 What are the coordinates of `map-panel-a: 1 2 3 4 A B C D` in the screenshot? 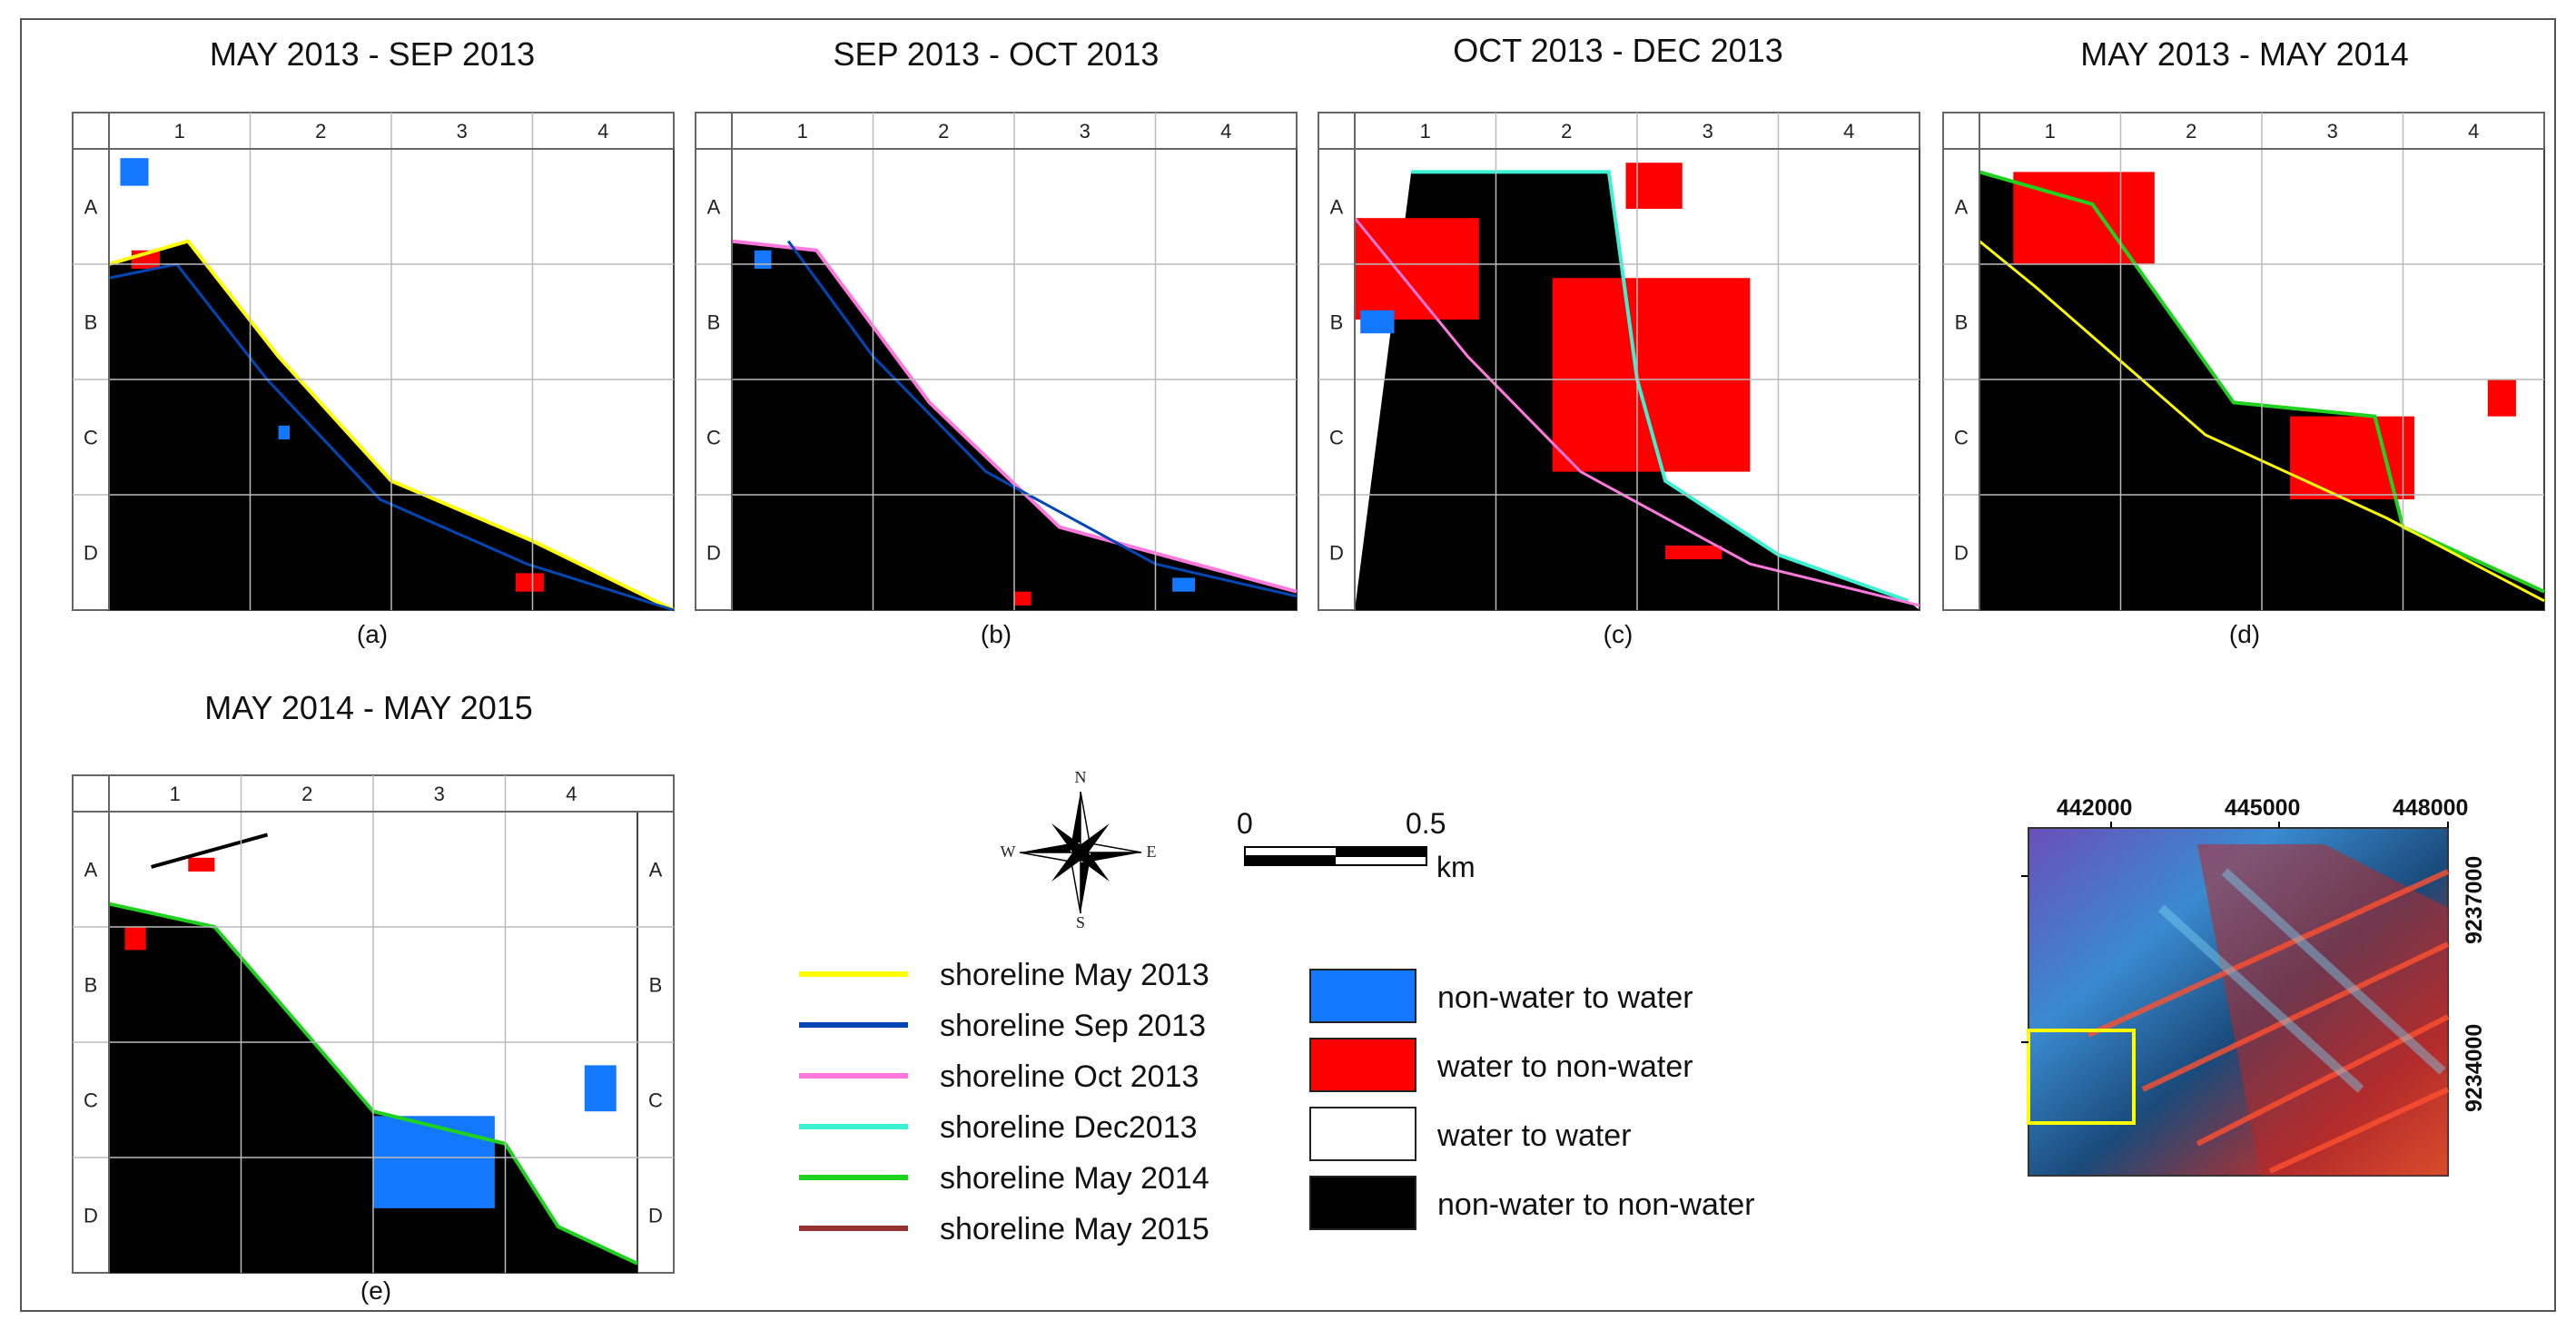 It's located at (373, 362).